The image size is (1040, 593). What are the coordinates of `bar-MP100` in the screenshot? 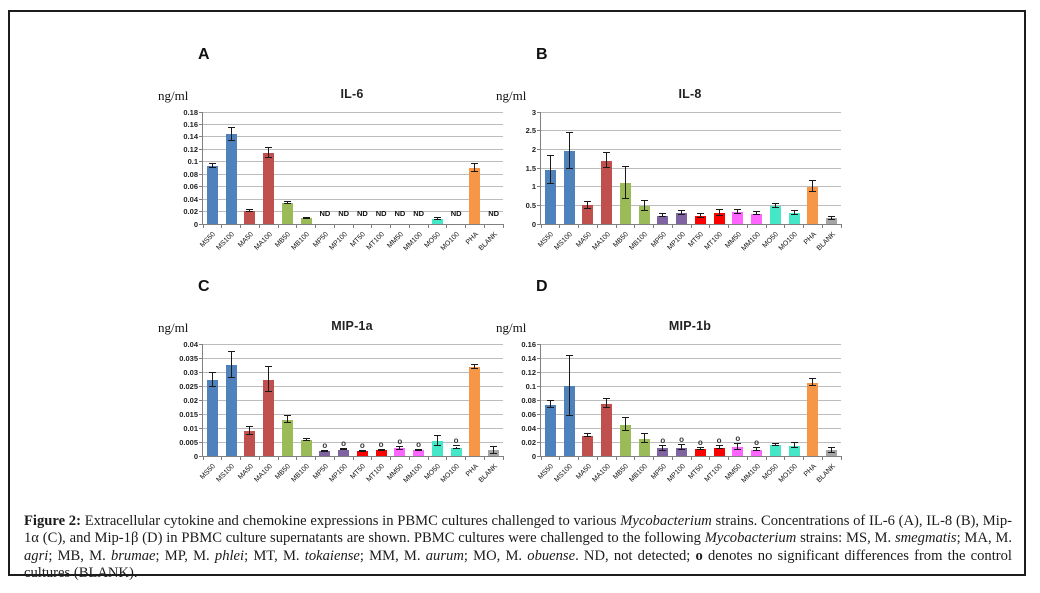 It's located at (682, 218).